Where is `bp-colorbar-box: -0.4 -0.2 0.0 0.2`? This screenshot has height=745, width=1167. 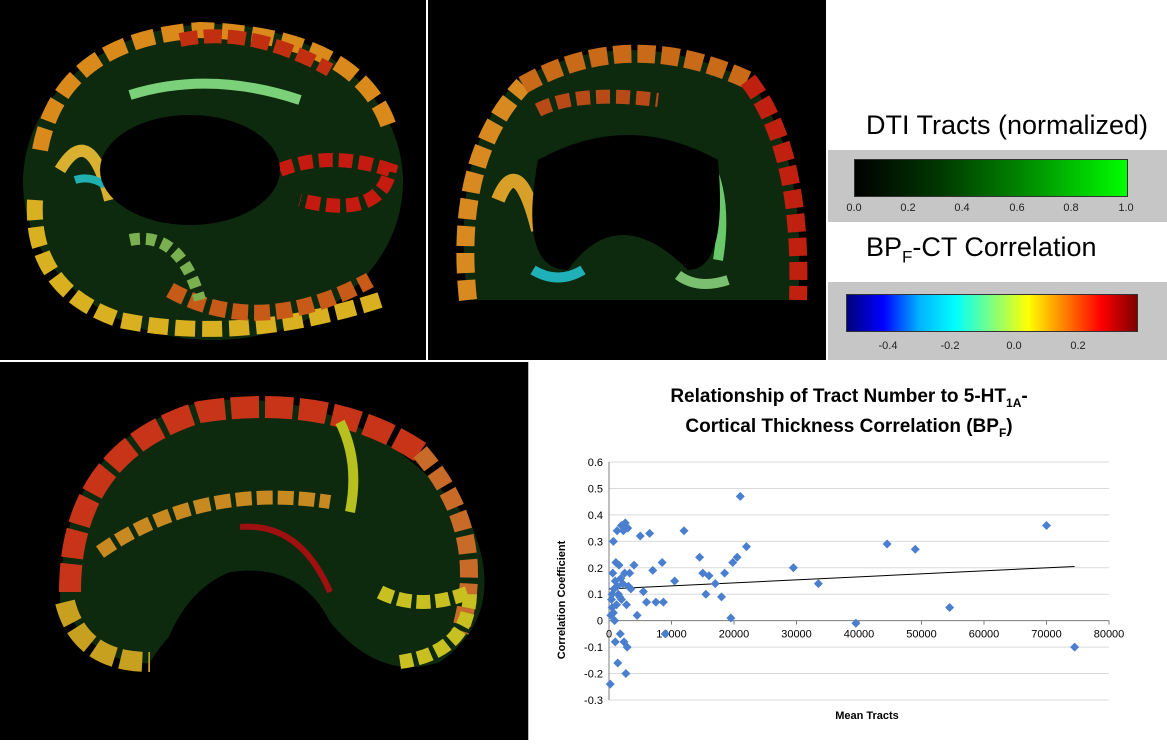 bp-colorbar-box: -0.4 -0.2 0.0 0.2 is located at coordinates (997, 321).